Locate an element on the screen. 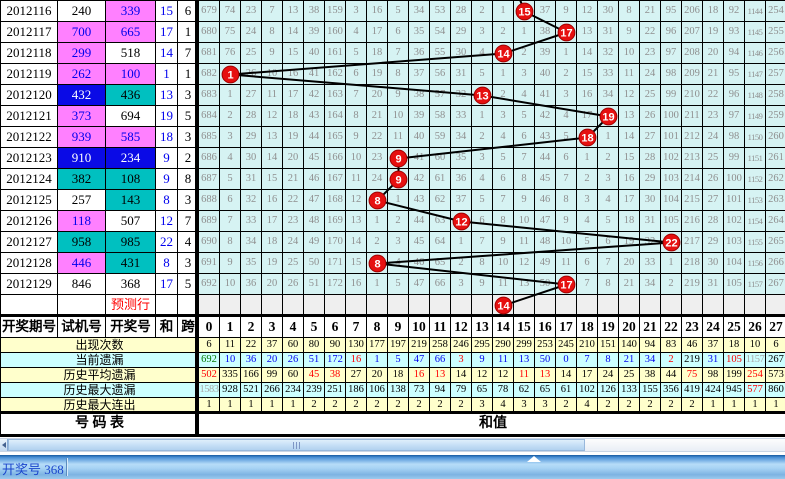 This screenshot has width=785, height=479. omission-cell: 165 is located at coordinates (335, 137).